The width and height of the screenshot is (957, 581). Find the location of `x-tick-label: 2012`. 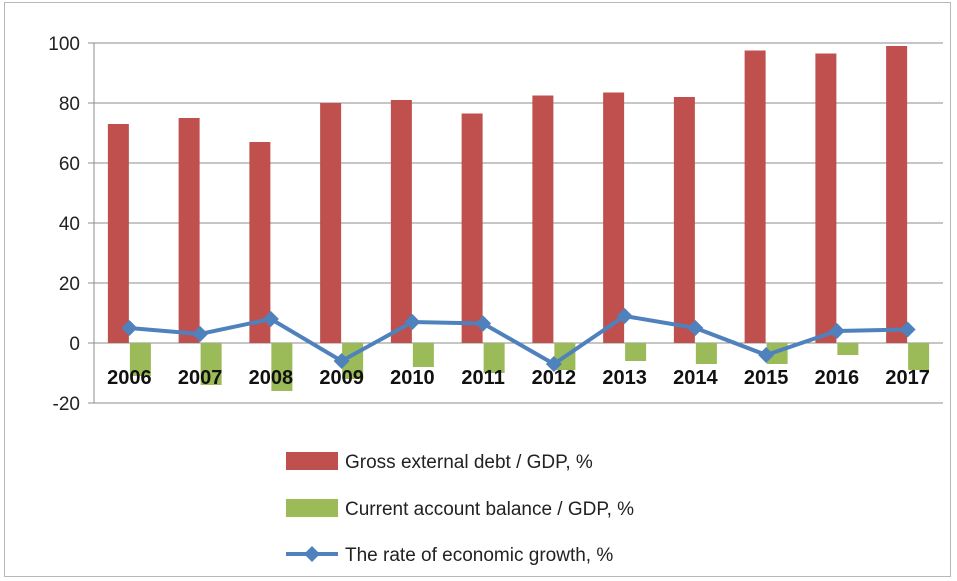

x-tick-label: 2012 is located at coordinates (554, 378).